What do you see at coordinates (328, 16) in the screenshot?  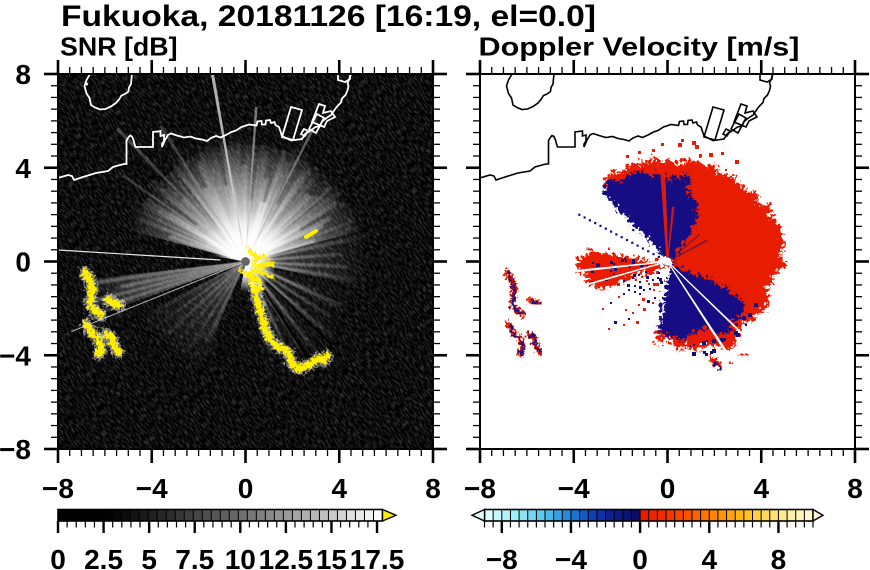 I see `svg-text:Fukuoka, 20181126 [16:19, el=0: Fukuoka, 20181126 [16:19, el=0.0]` at bounding box center [328, 16].